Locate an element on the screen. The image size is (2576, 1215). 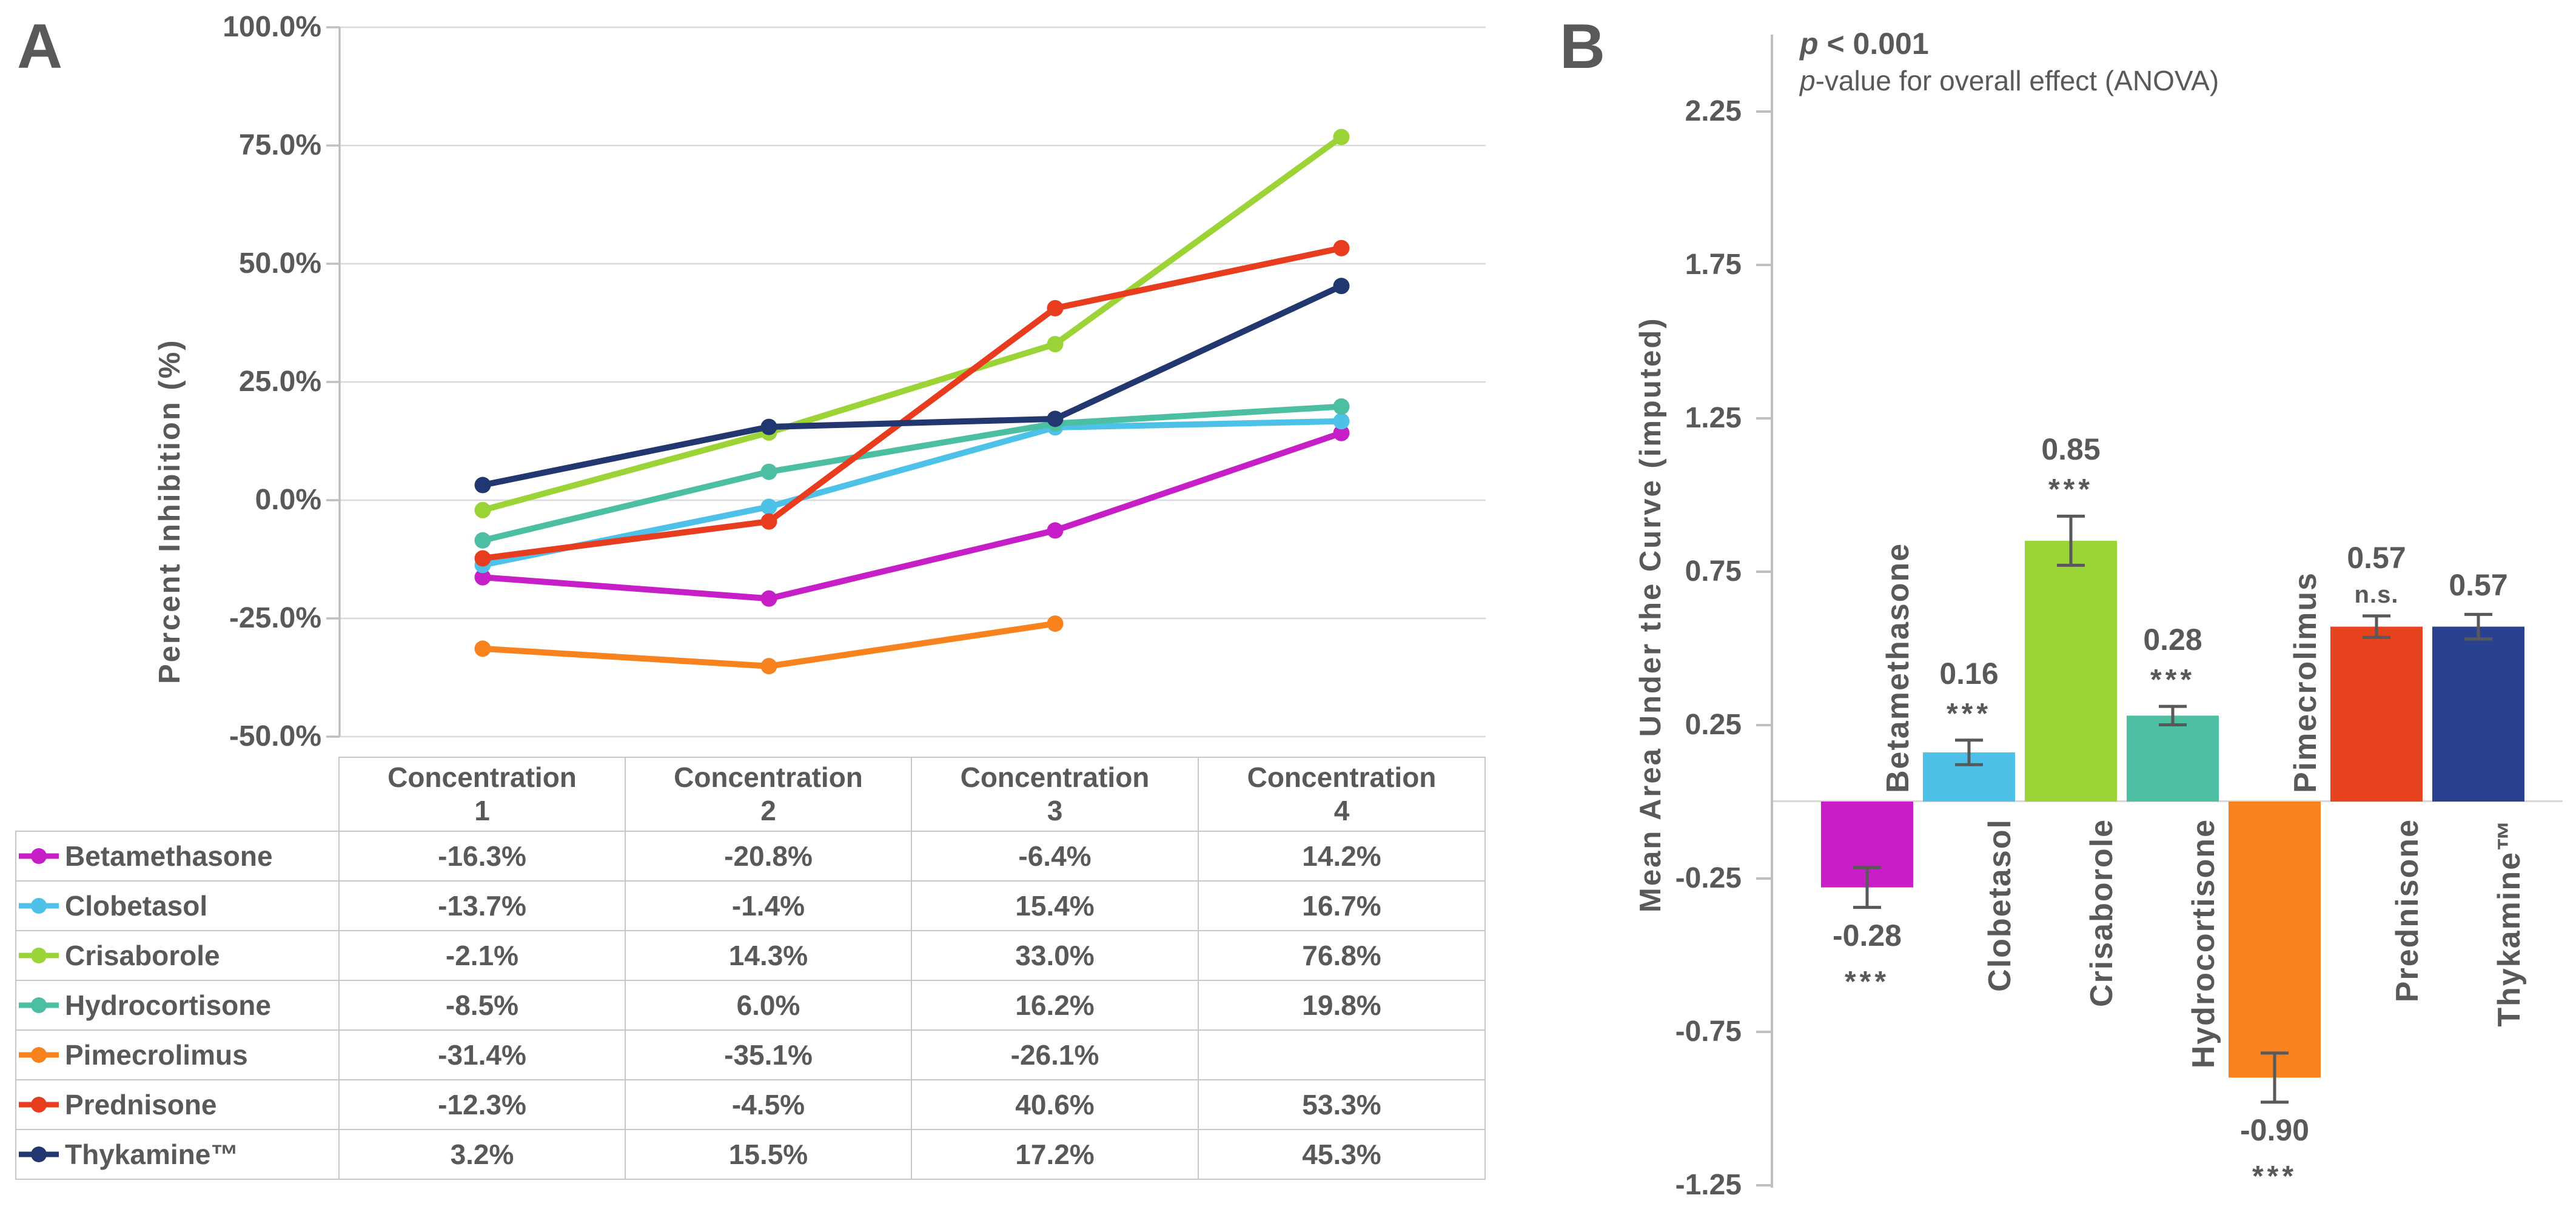
table-value-cell: -4.5% is located at coordinates (769, 1105).